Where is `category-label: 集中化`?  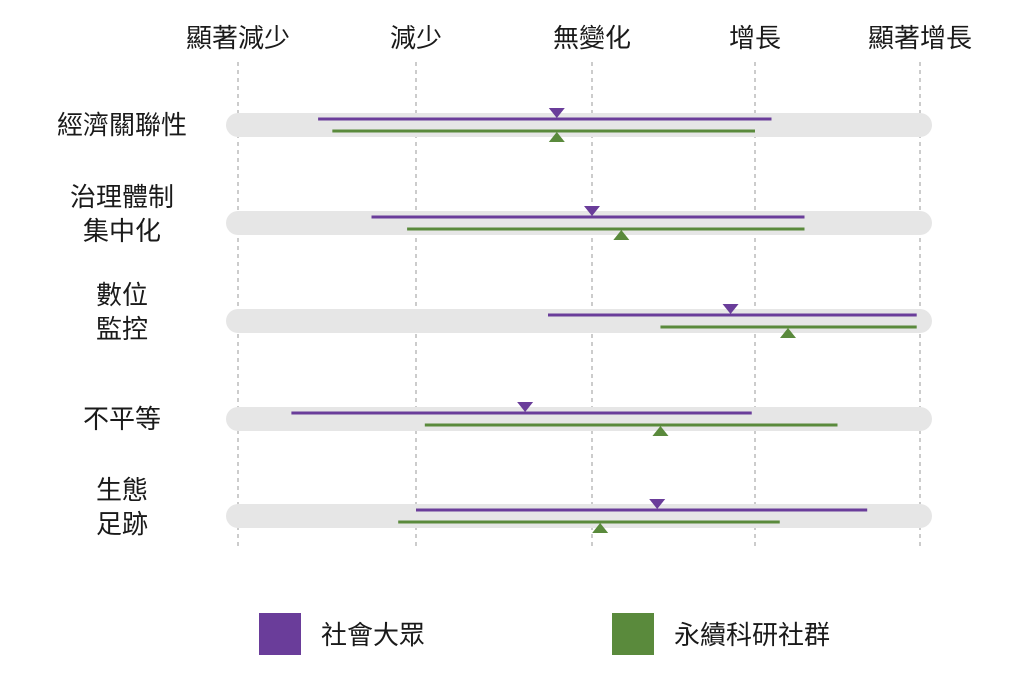
category-label: 集中化 is located at coordinates (122, 232).